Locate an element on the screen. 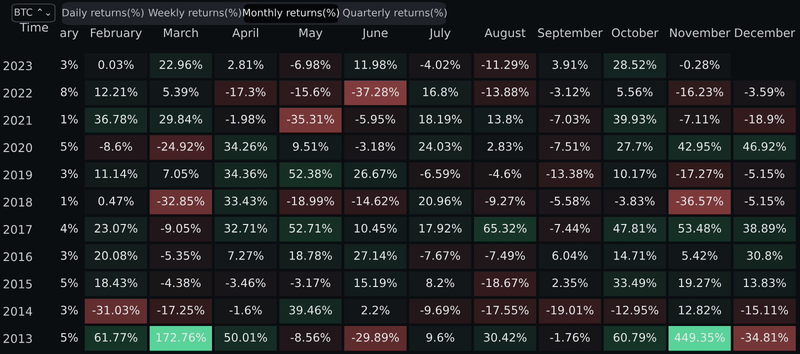  data-label: -13.38% is located at coordinates (570, 173).